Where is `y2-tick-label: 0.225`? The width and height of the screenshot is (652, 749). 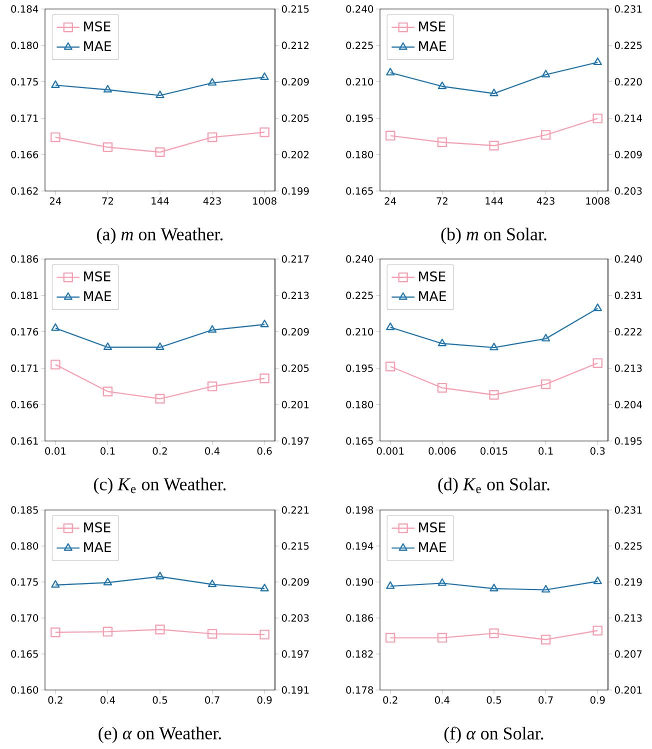
y2-tick-label: 0.225 is located at coordinates (628, 546).